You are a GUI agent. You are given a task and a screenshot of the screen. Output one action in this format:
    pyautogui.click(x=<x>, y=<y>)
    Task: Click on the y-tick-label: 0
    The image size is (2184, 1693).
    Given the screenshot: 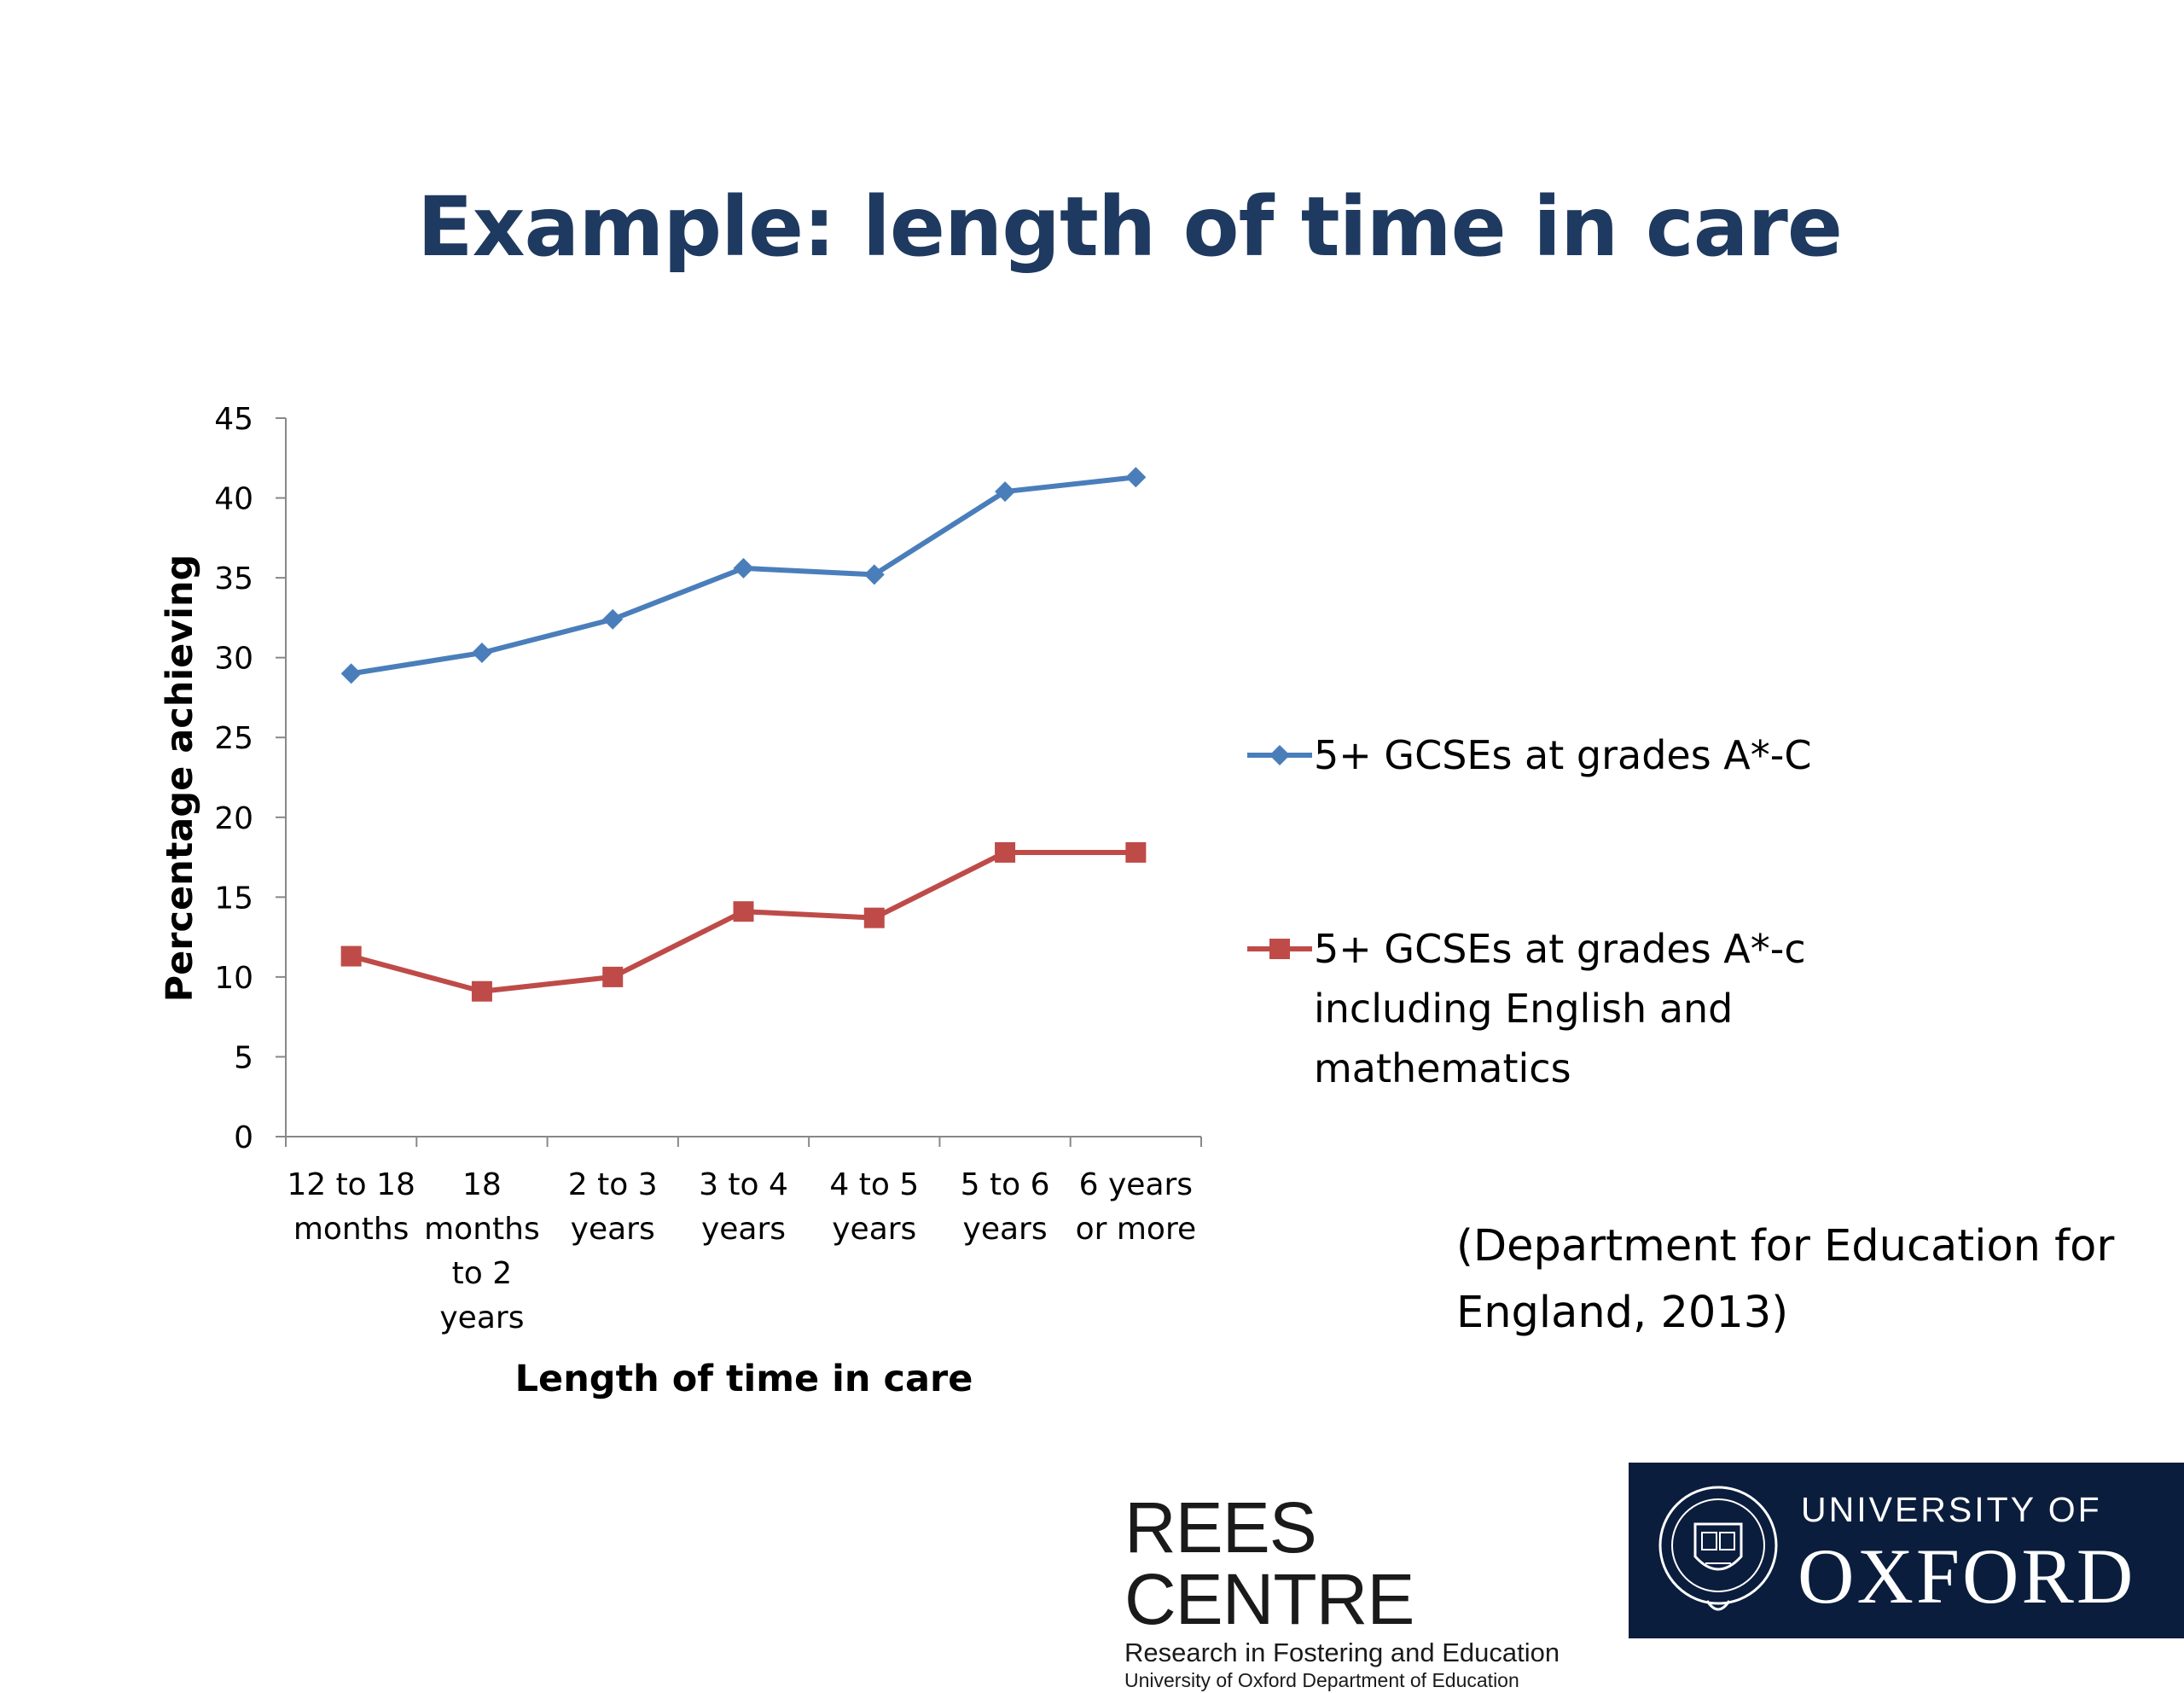 What is the action you would take?
    pyautogui.click(x=243, y=1137)
    